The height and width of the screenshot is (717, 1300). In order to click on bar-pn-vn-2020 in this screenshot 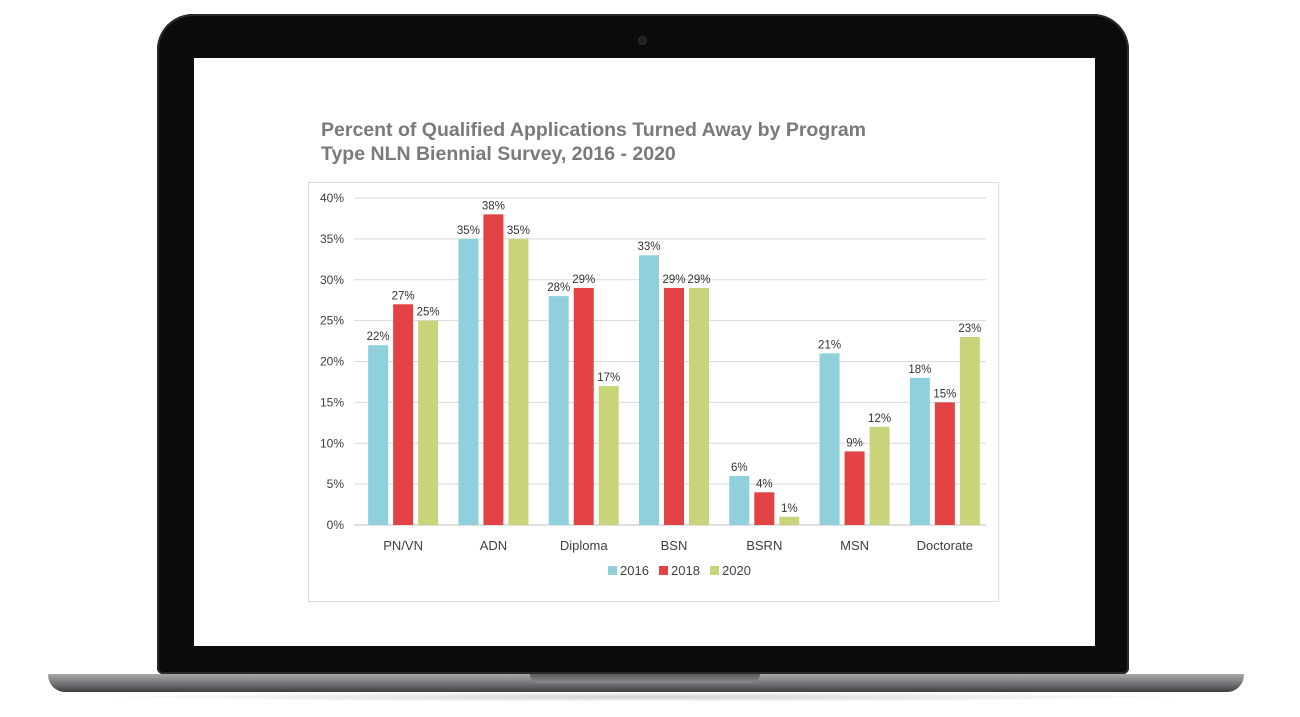, I will do `click(428, 422)`.